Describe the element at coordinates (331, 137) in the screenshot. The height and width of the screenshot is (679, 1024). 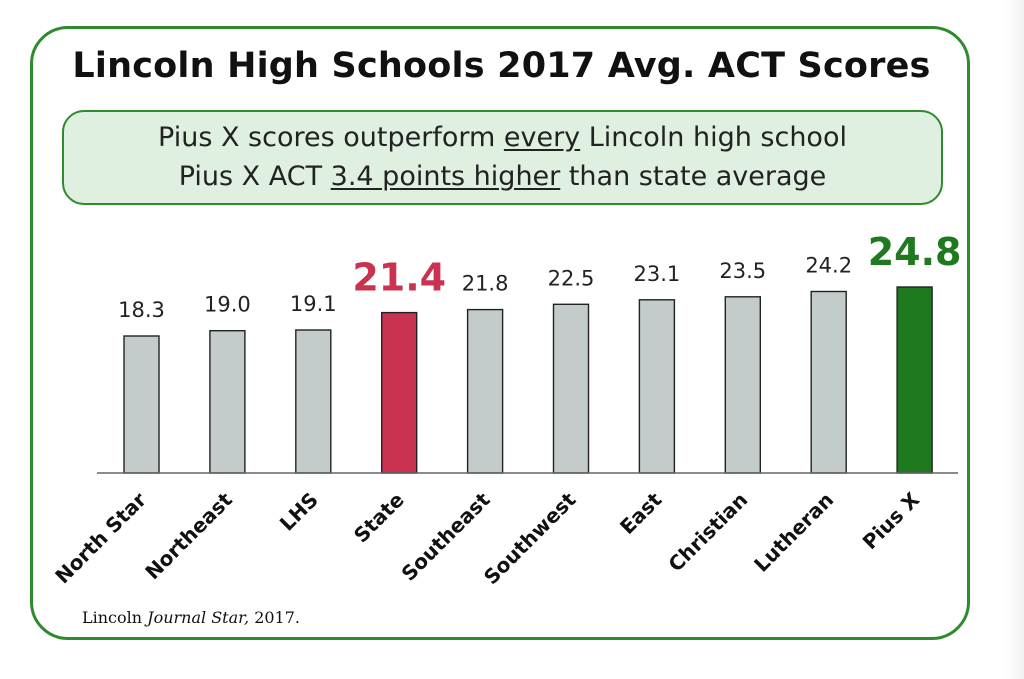
I see `callout-line-1-pre: Pius X scores outperform` at that location.